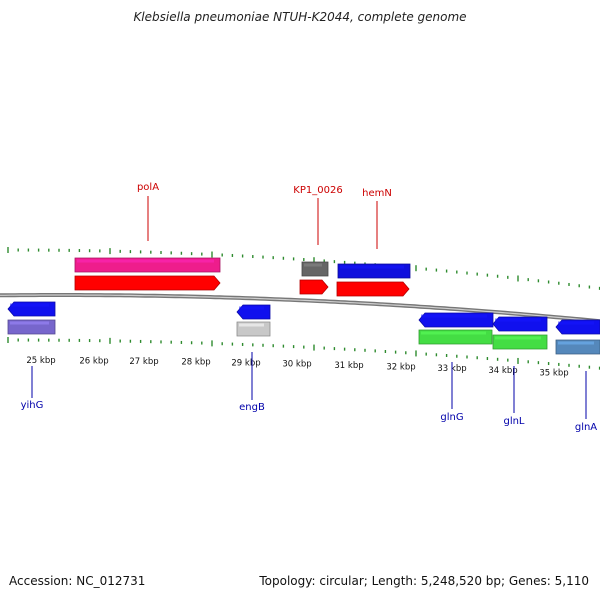 Image resolution: width=600 pixels, height=600 pixels. Describe the element at coordinates (29, 305) in the screenshot. I see `yihG-arrow-shine` at that location.